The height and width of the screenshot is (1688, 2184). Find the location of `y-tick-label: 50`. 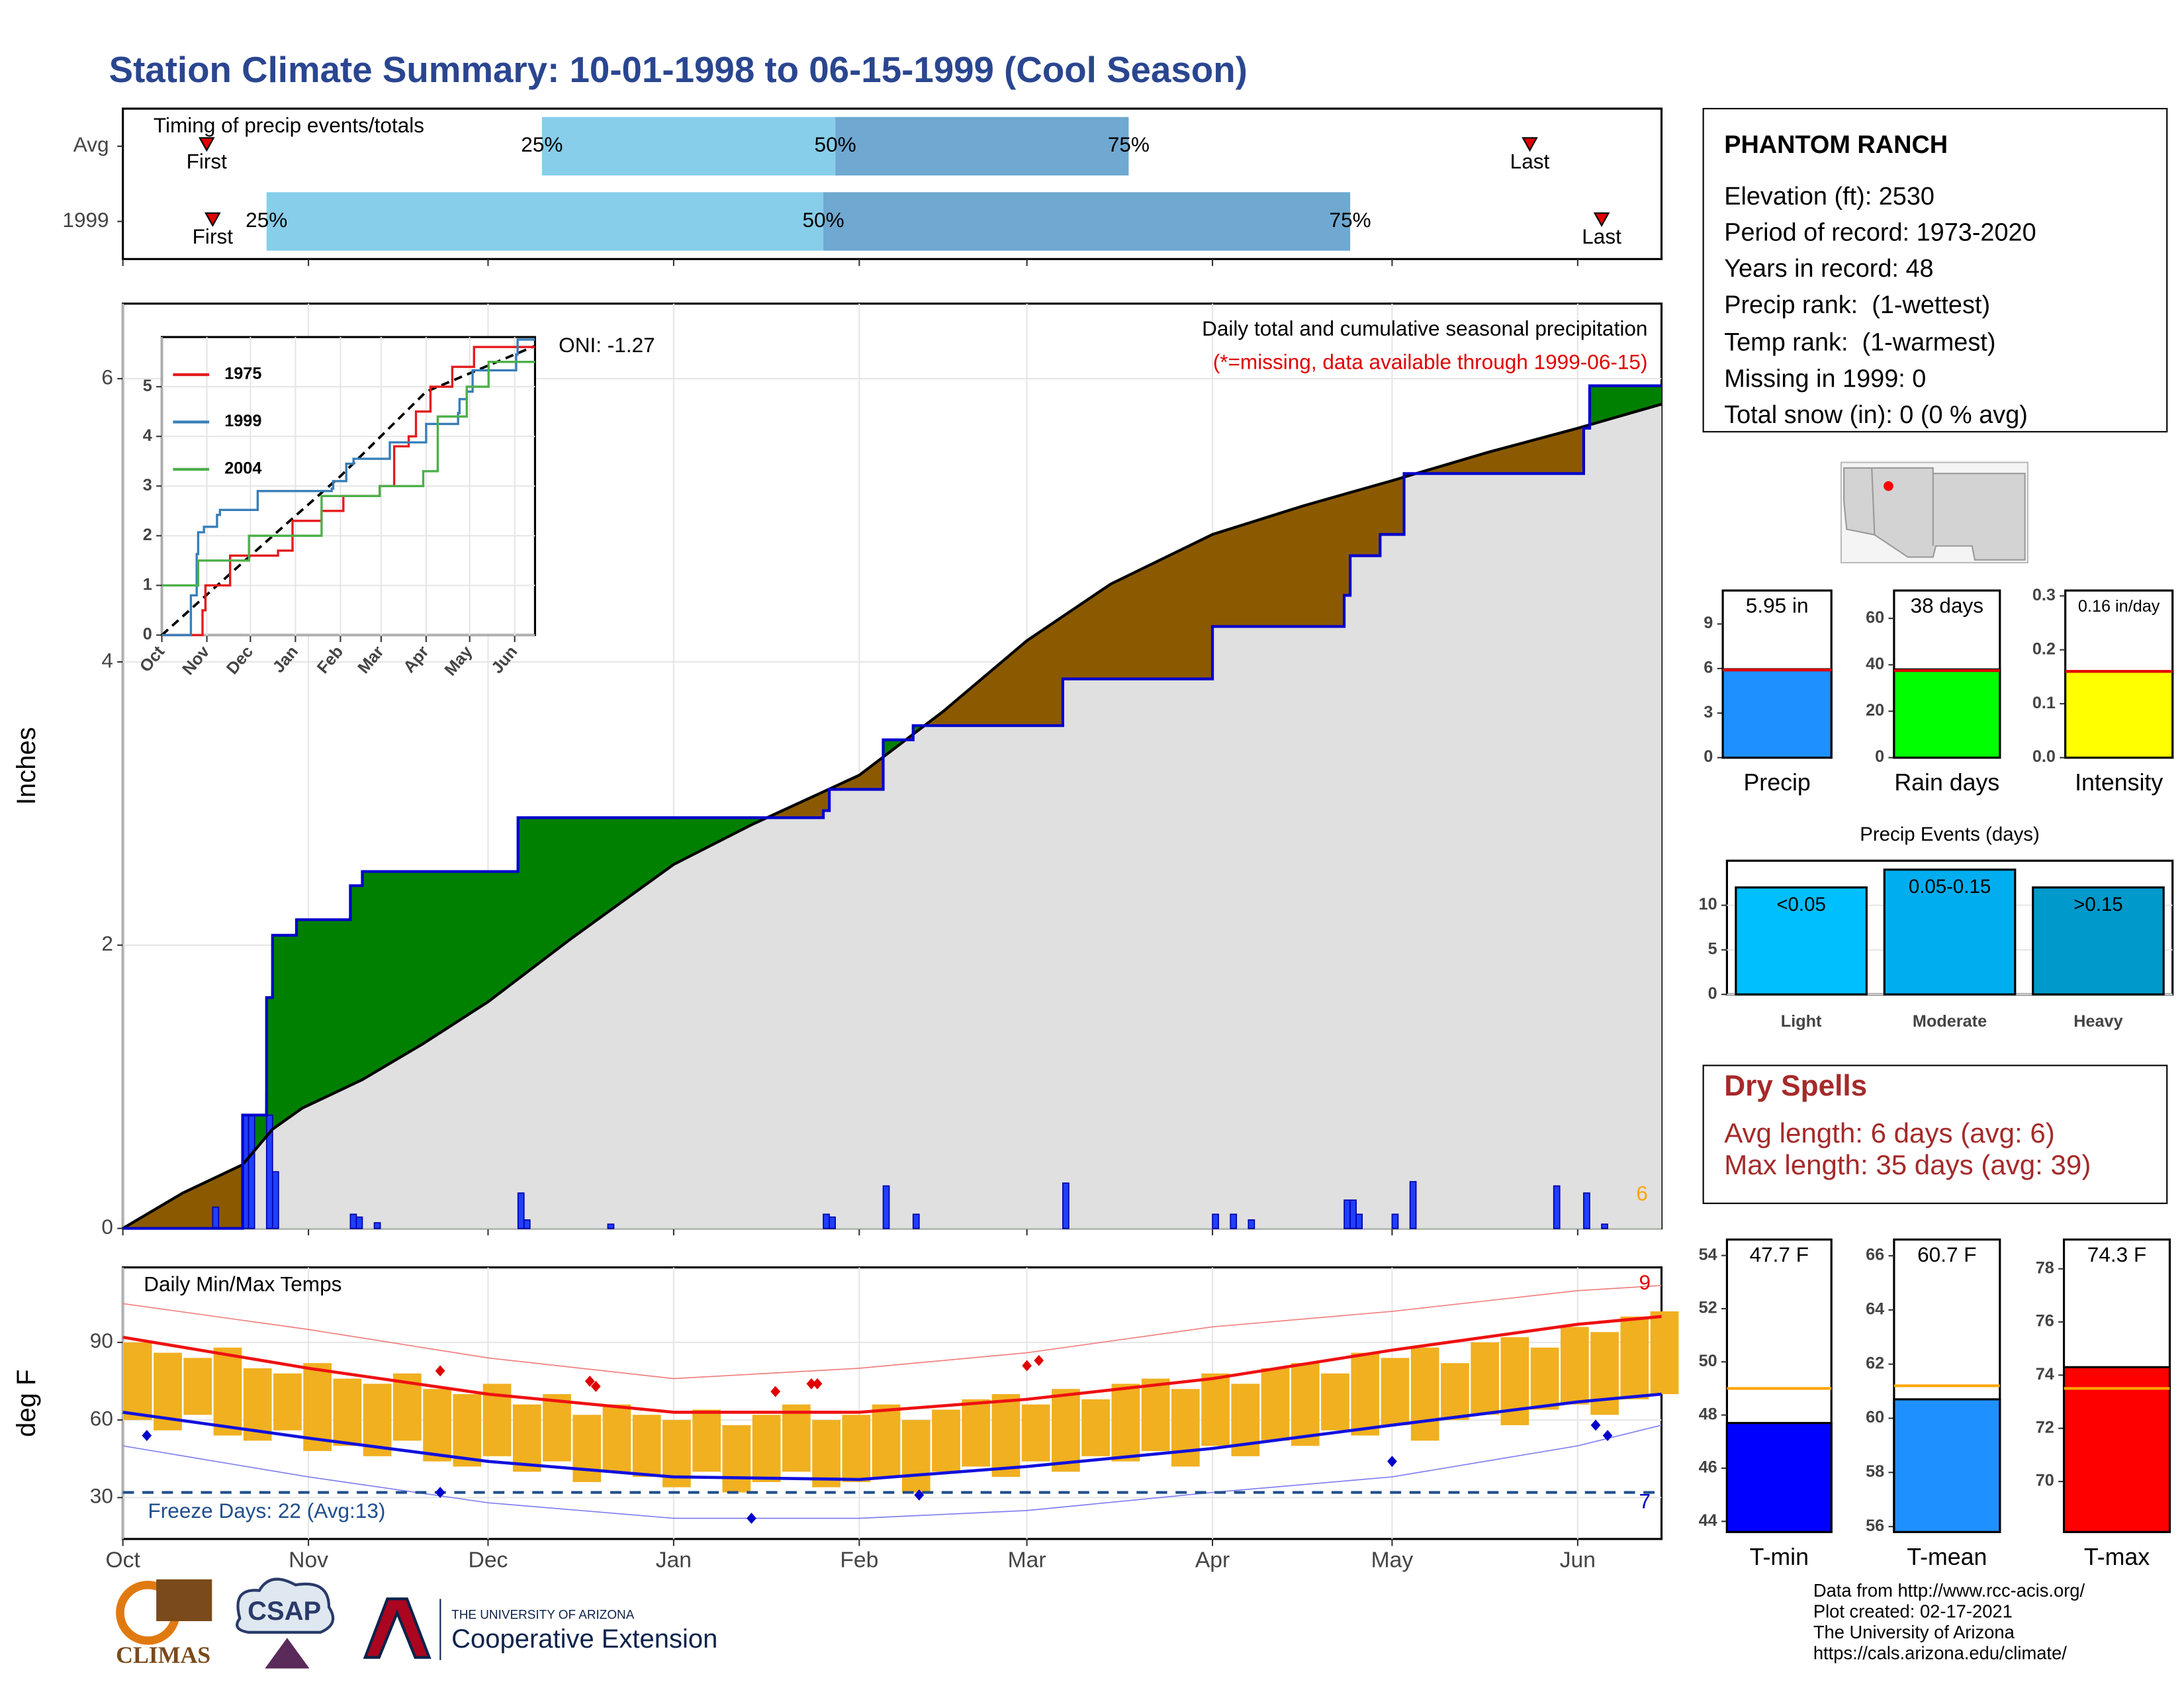

y-tick-label: 50 is located at coordinates (1708, 1361).